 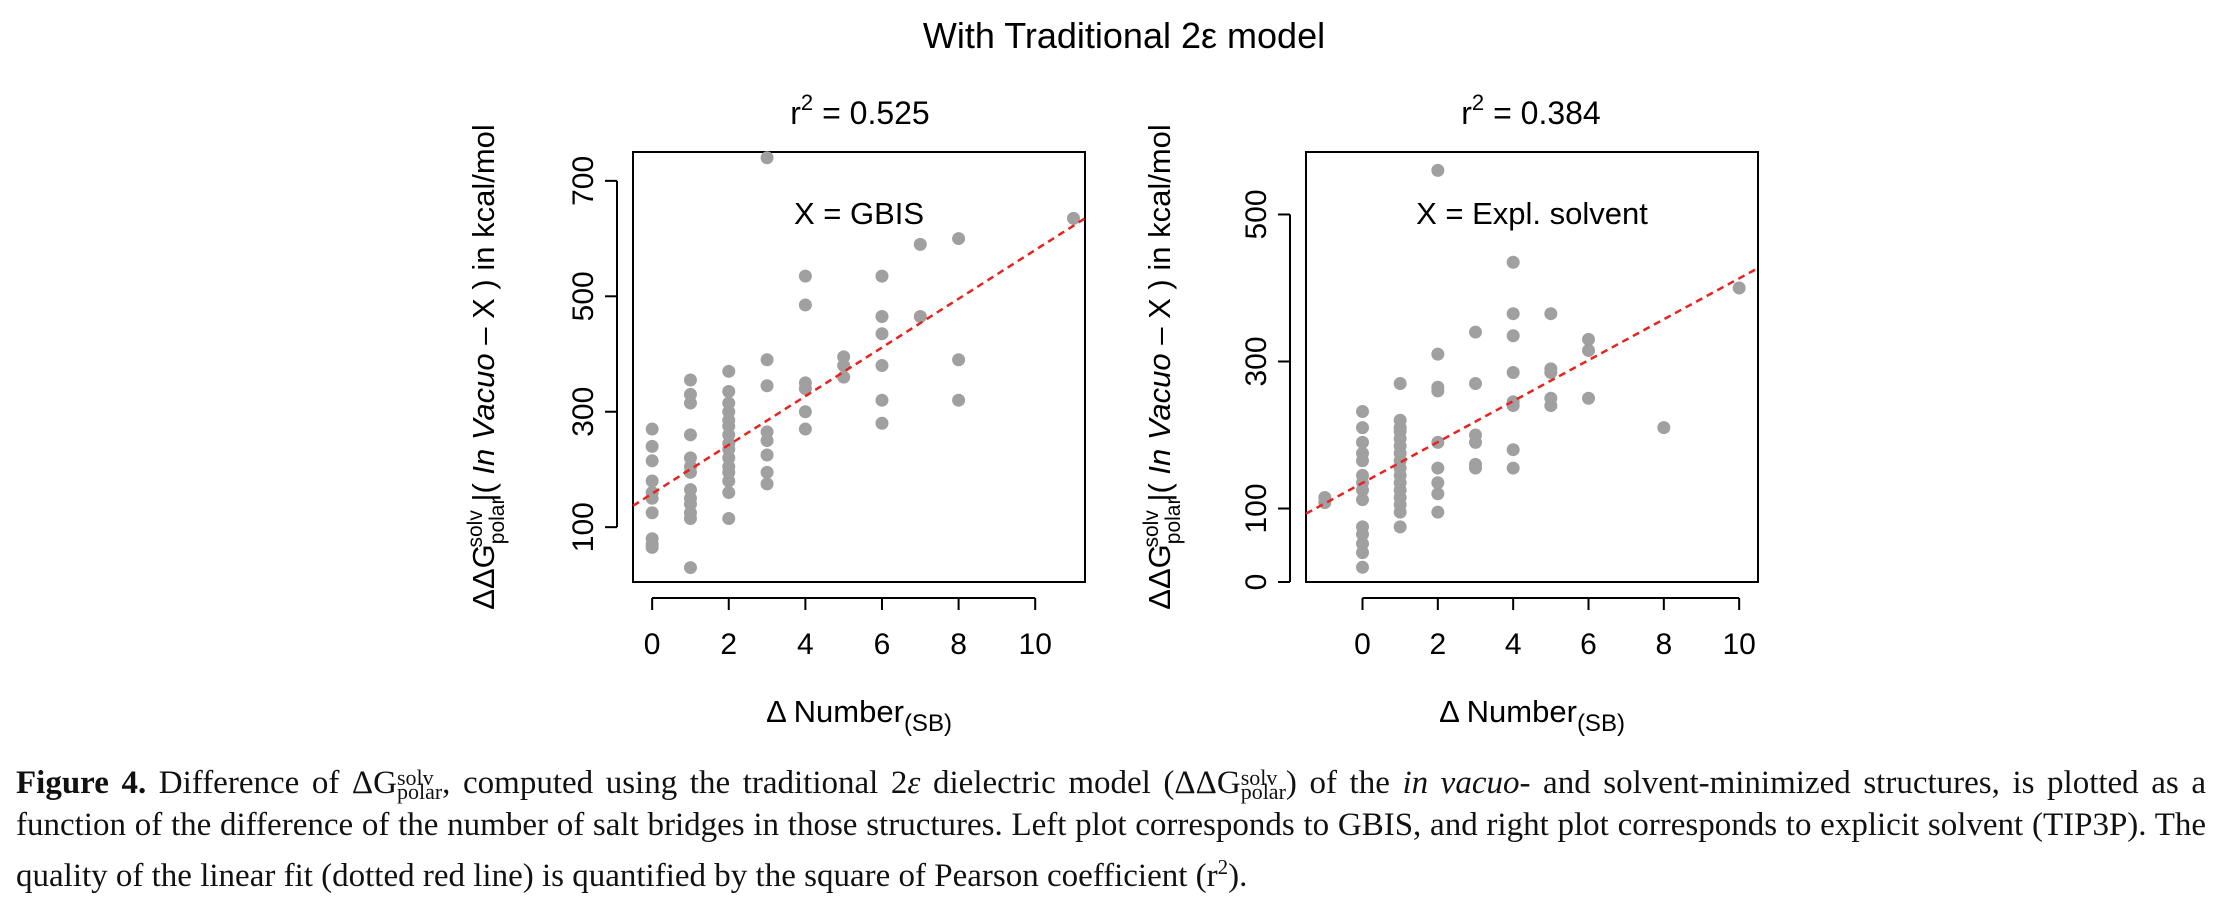 I want to click on caption-text-6: )., so click(x=1238, y=876).